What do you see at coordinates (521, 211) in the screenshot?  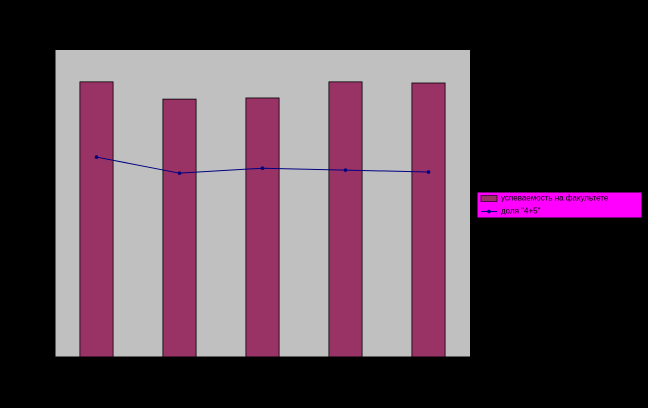 I see `legend-label: доля "4+5"` at bounding box center [521, 211].